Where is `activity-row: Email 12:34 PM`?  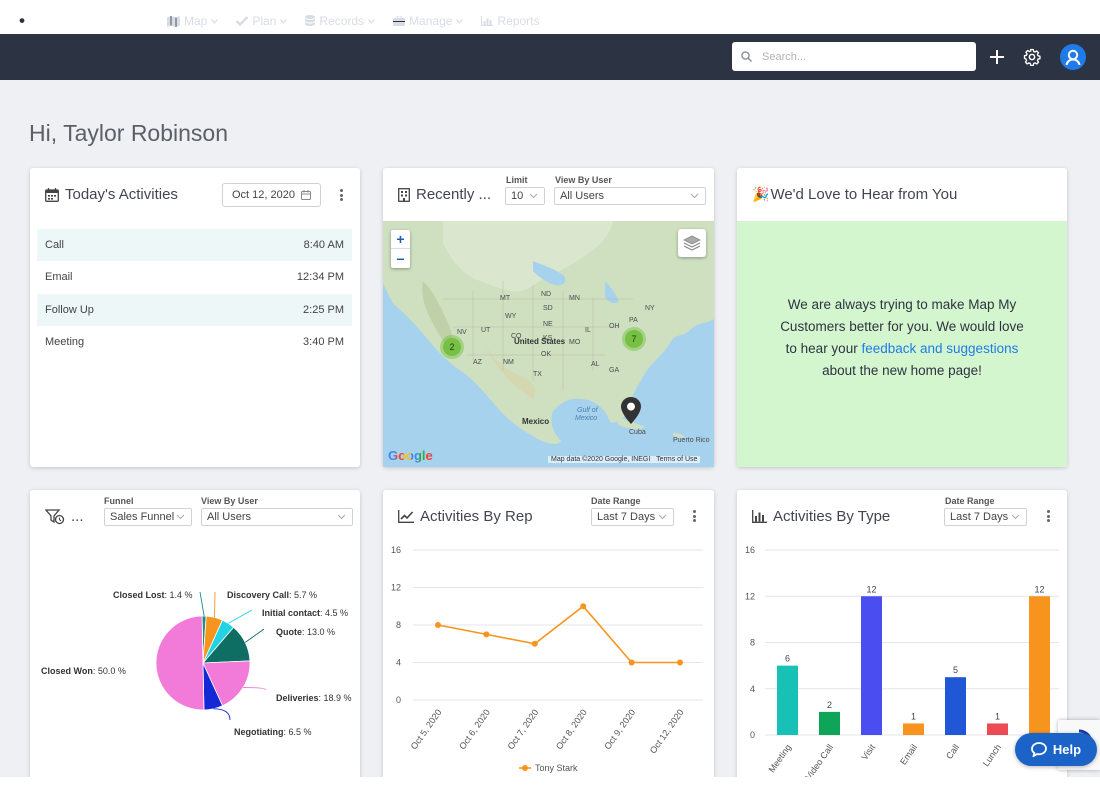
activity-row: Email 12:34 PM is located at coordinates (194, 277).